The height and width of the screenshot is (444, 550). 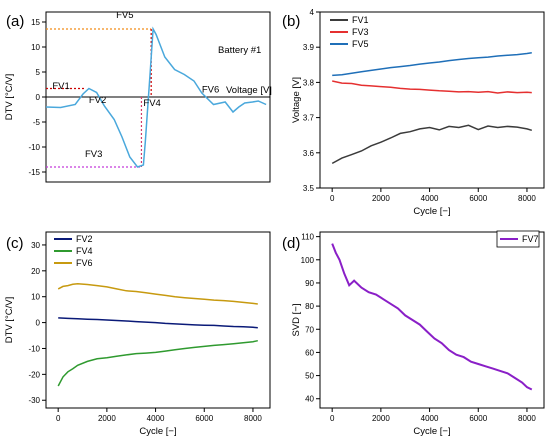 I want to click on panel-c-xtick-label: 0, so click(x=58, y=418).